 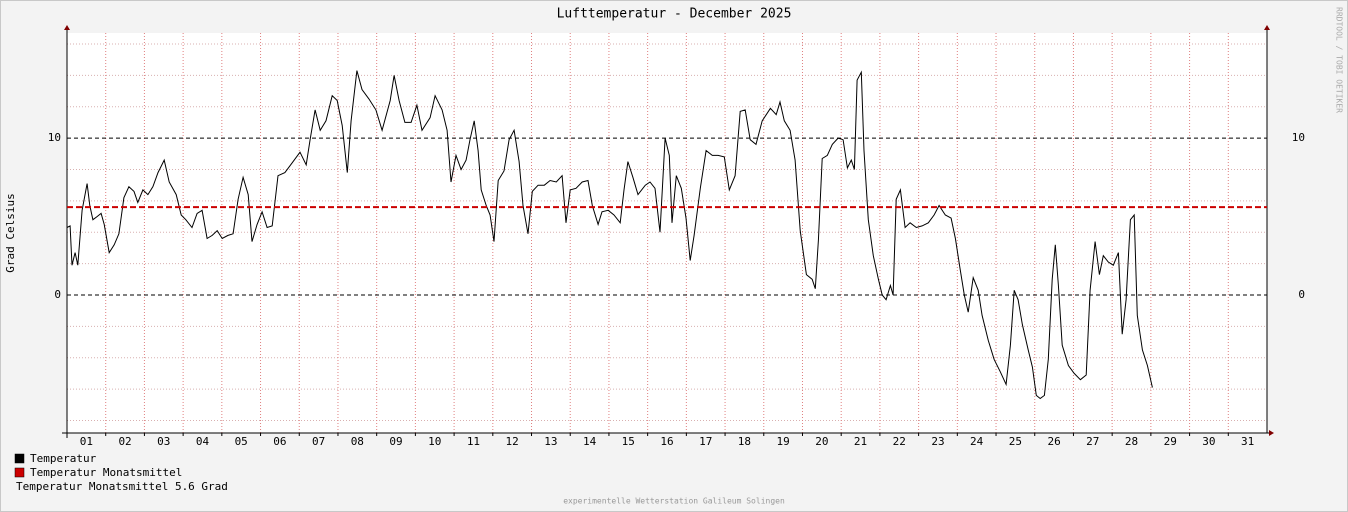 I want to click on x-tick-label: 13, so click(x=550, y=441).